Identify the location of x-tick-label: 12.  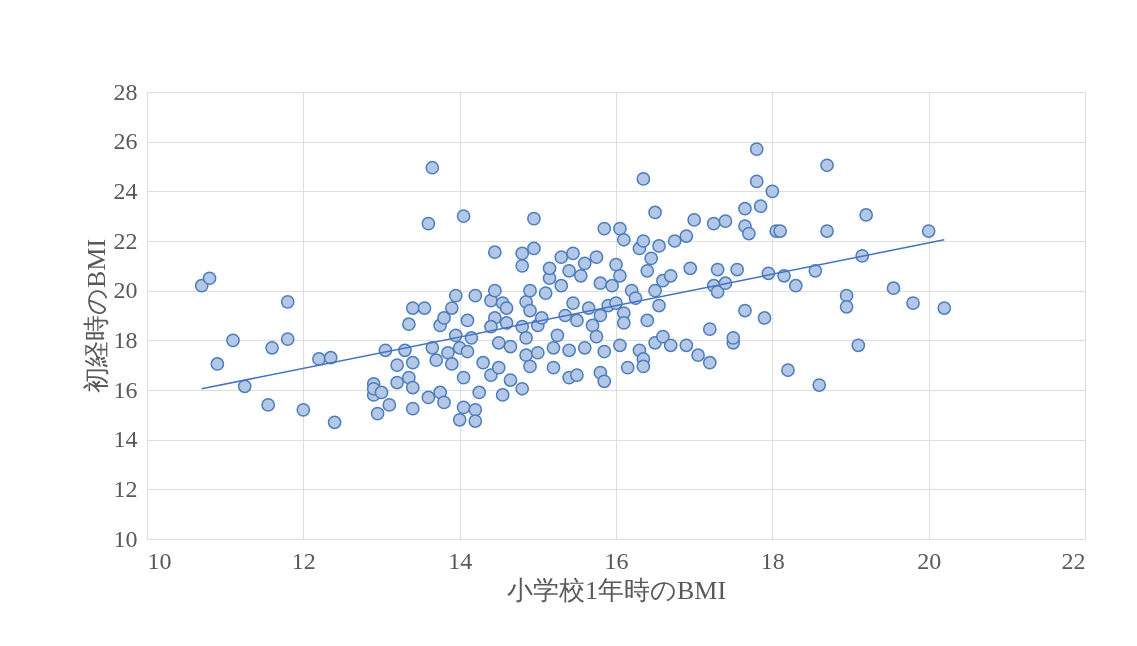
(303, 560).